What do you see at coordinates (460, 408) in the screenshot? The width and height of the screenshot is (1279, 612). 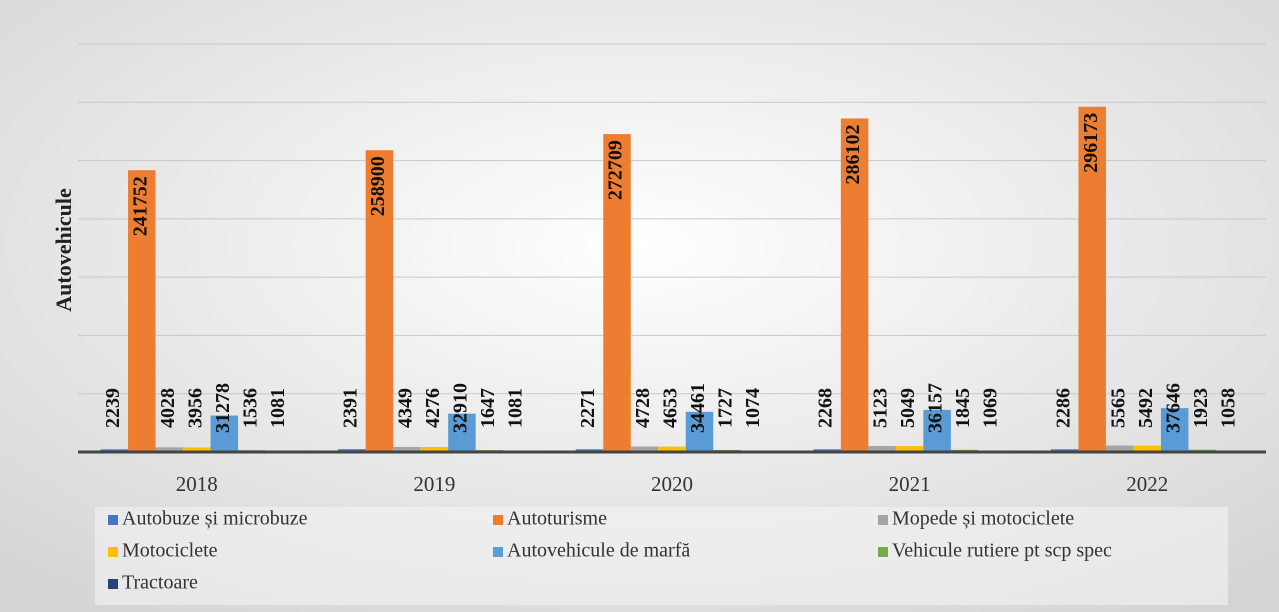 I see `data-label: 32910` at bounding box center [460, 408].